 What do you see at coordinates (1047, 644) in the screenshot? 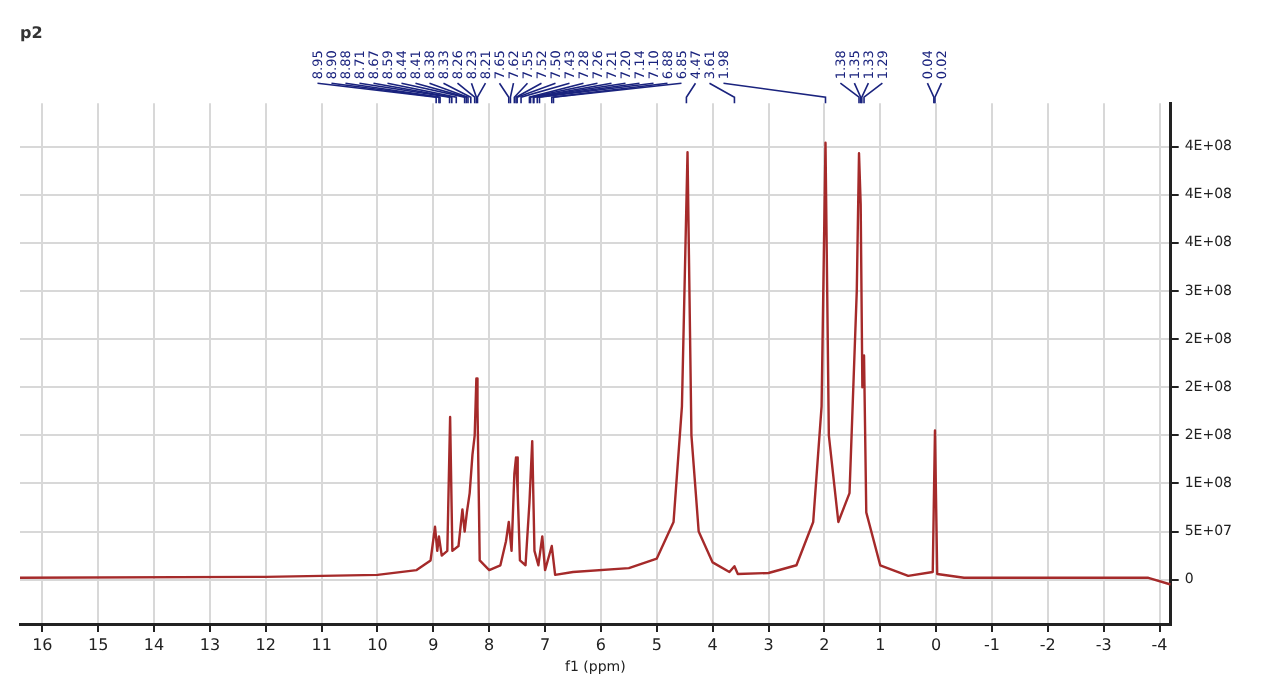
I see `x-tick-label: -2` at bounding box center [1047, 644].